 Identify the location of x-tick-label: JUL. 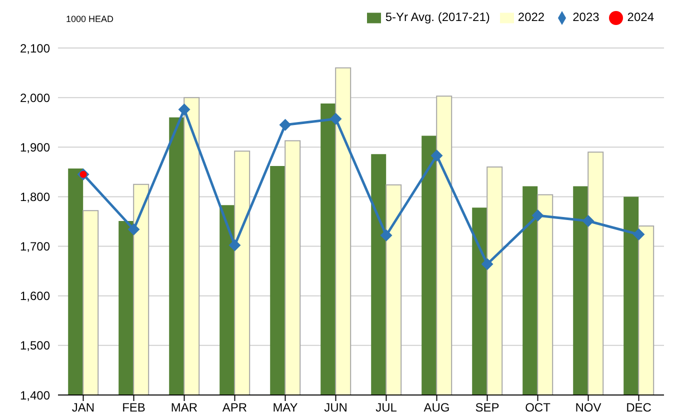
(387, 407).